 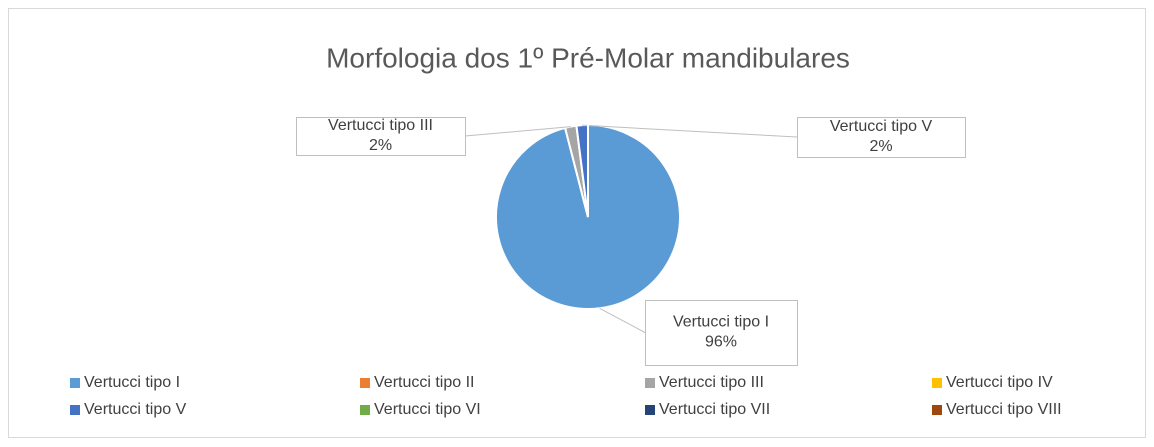 What do you see at coordinates (721, 342) in the screenshot?
I see `data-label: 96%` at bounding box center [721, 342].